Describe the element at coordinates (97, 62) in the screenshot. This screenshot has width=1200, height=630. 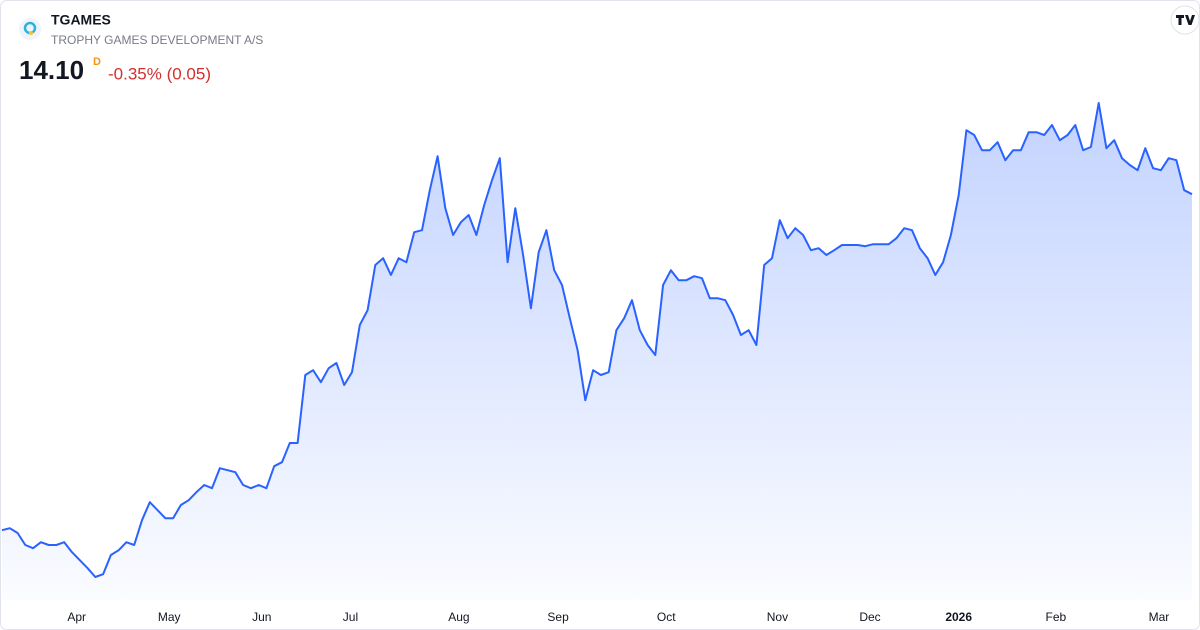
I see `interval: D` at that location.